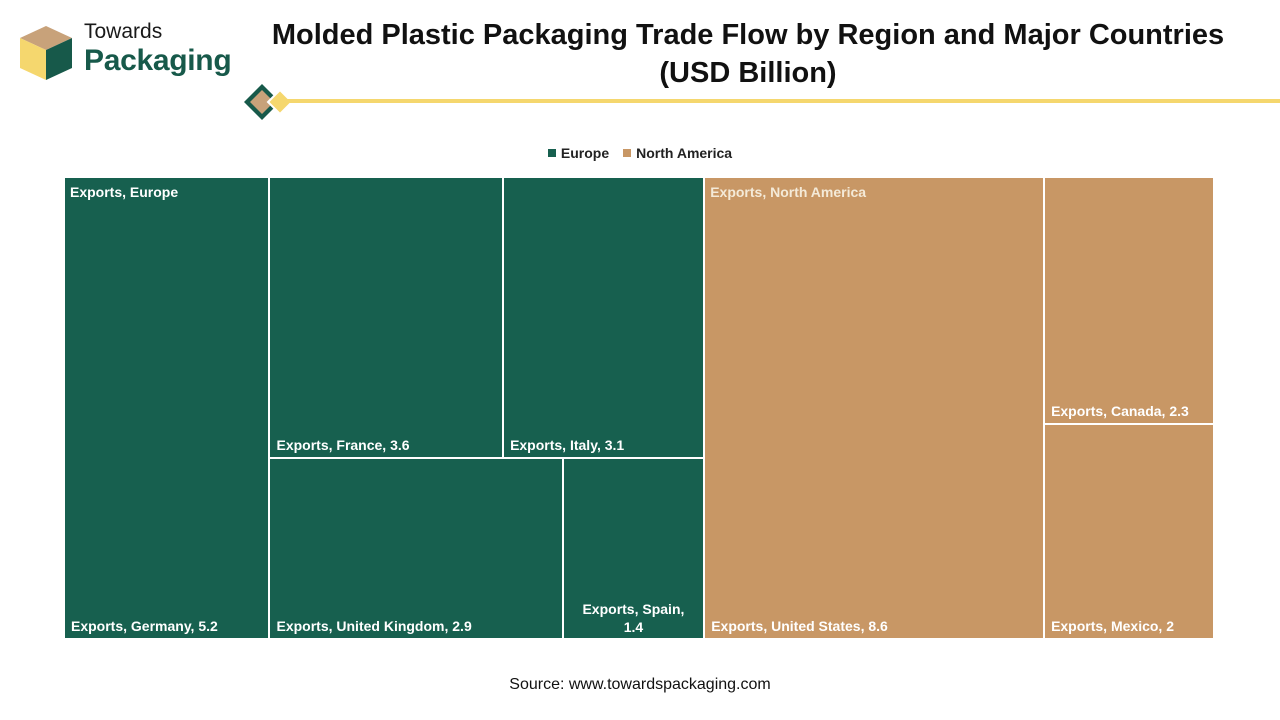 This screenshot has width=1280, height=720. I want to click on group-label-europe: Exports, Europe, so click(124, 192).